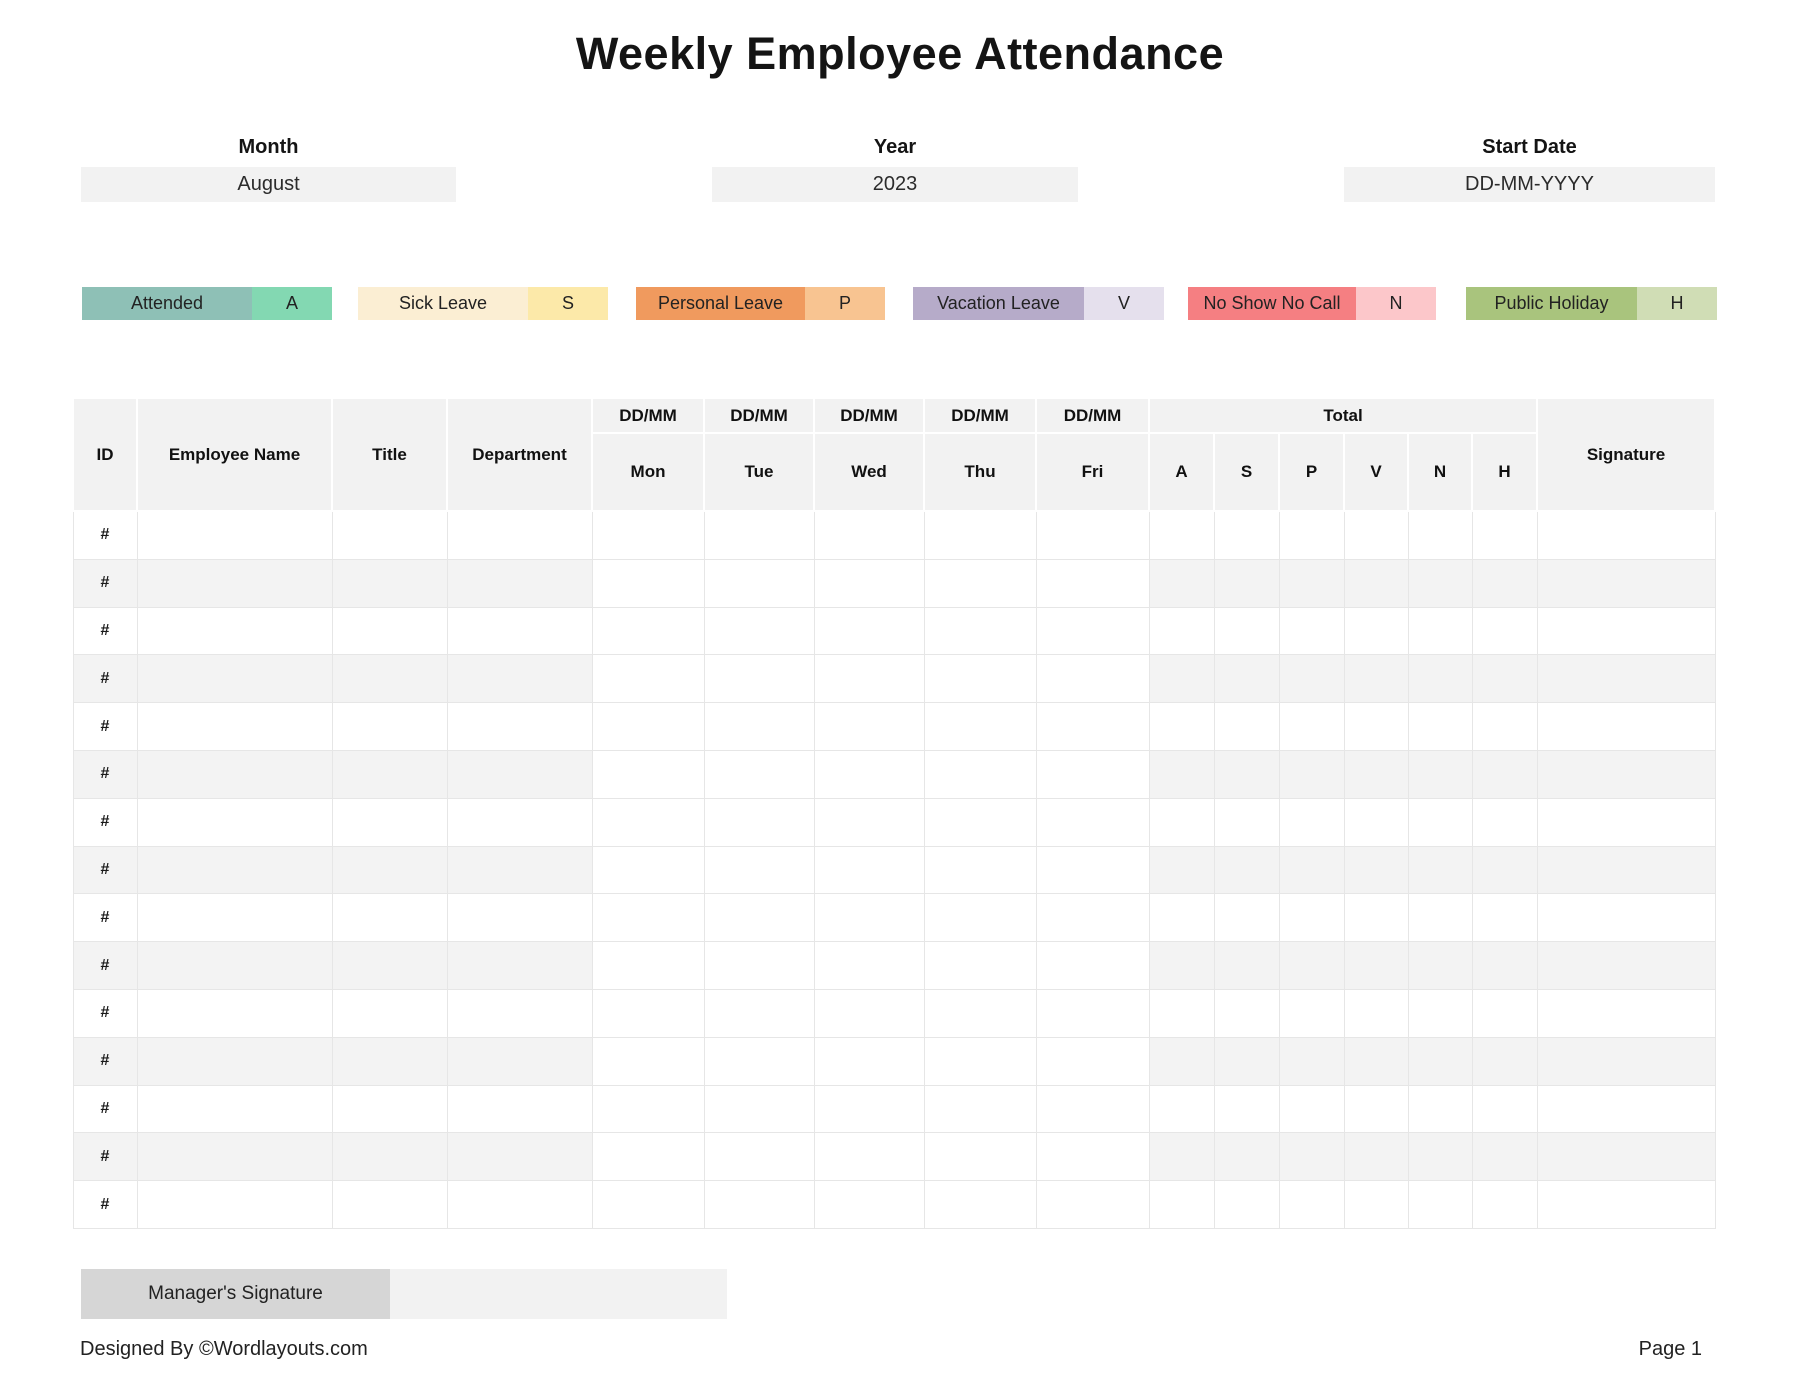  I want to click on month-value-box: August, so click(268, 184).